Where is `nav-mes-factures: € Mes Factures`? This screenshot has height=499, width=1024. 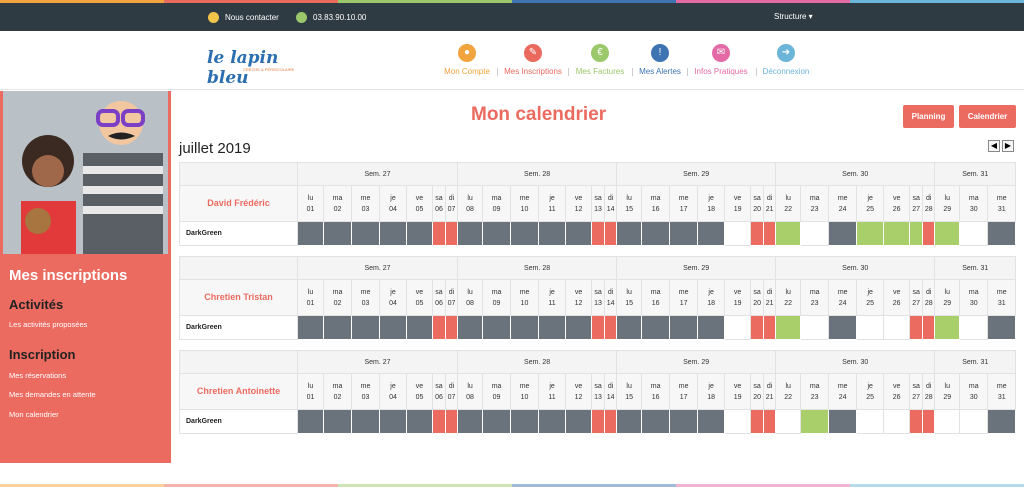 nav-mes-factures: € Mes Factures is located at coordinates (600, 60).